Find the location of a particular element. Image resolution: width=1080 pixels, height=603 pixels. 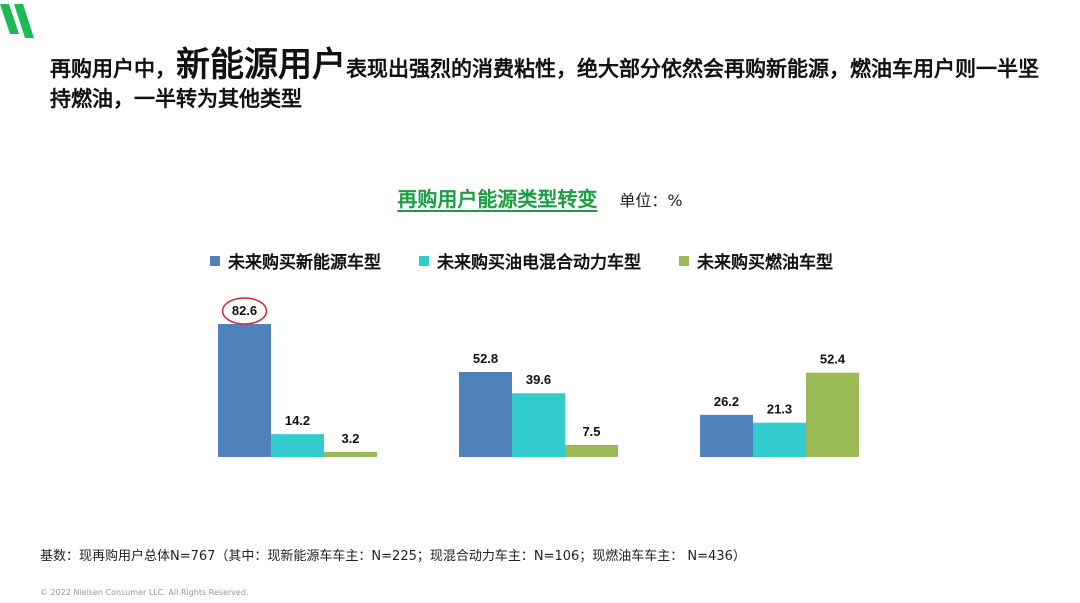

legend-item-ev: 未来购买新能源车型 is located at coordinates (295, 260).